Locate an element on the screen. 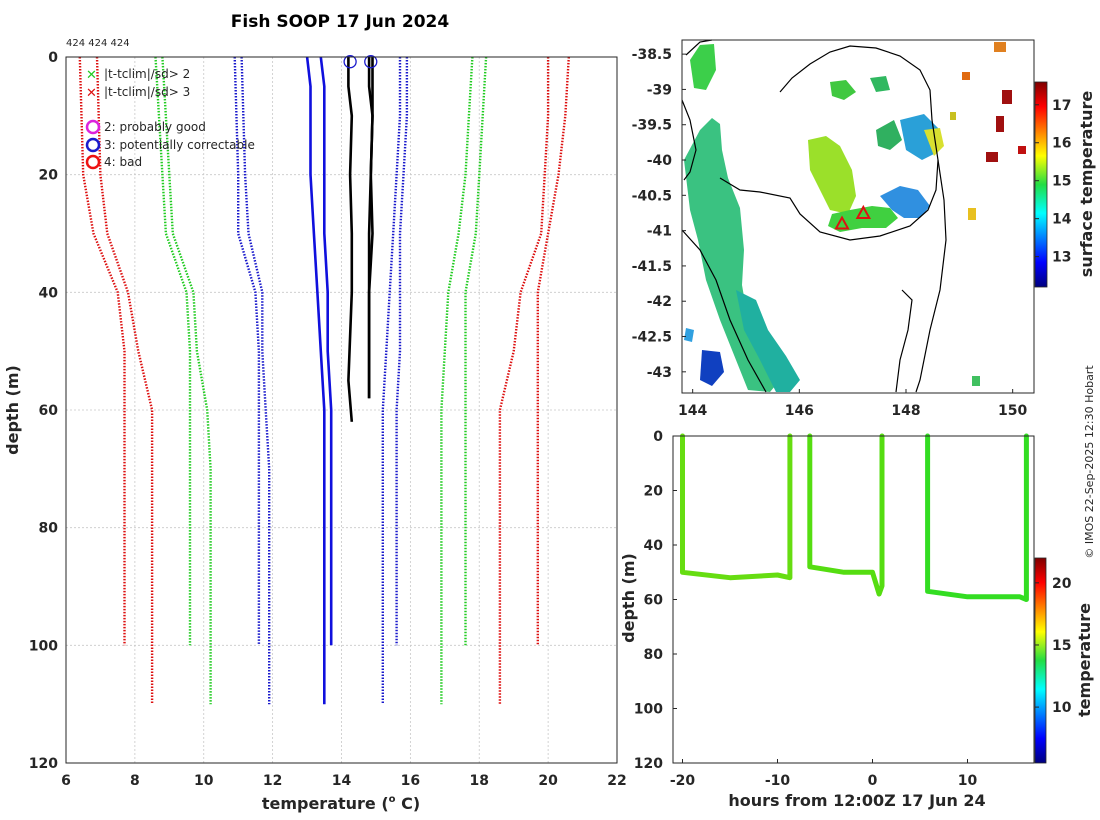 Image resolution: width=1100 pixels, height=820 pixels. x-tick-label: 150 is located at coordinates (1012, 411).